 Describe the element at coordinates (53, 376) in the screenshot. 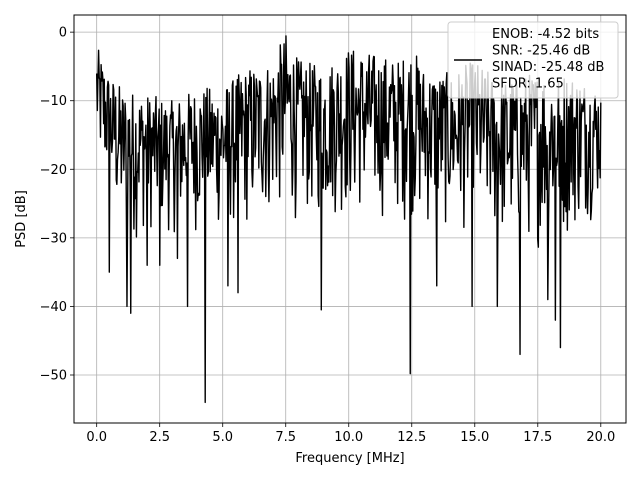

I see `y-tick-label: −50` at that location.